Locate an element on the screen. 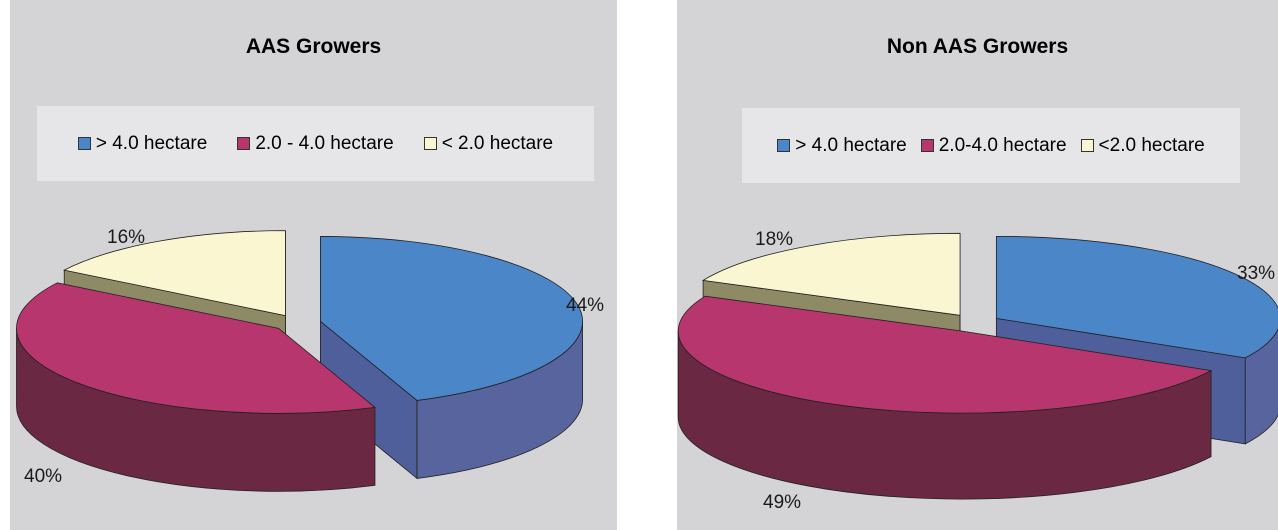 This screenshot has height=530, width=1278. pie-data-label: 49% is located at coordinates (782, 502).